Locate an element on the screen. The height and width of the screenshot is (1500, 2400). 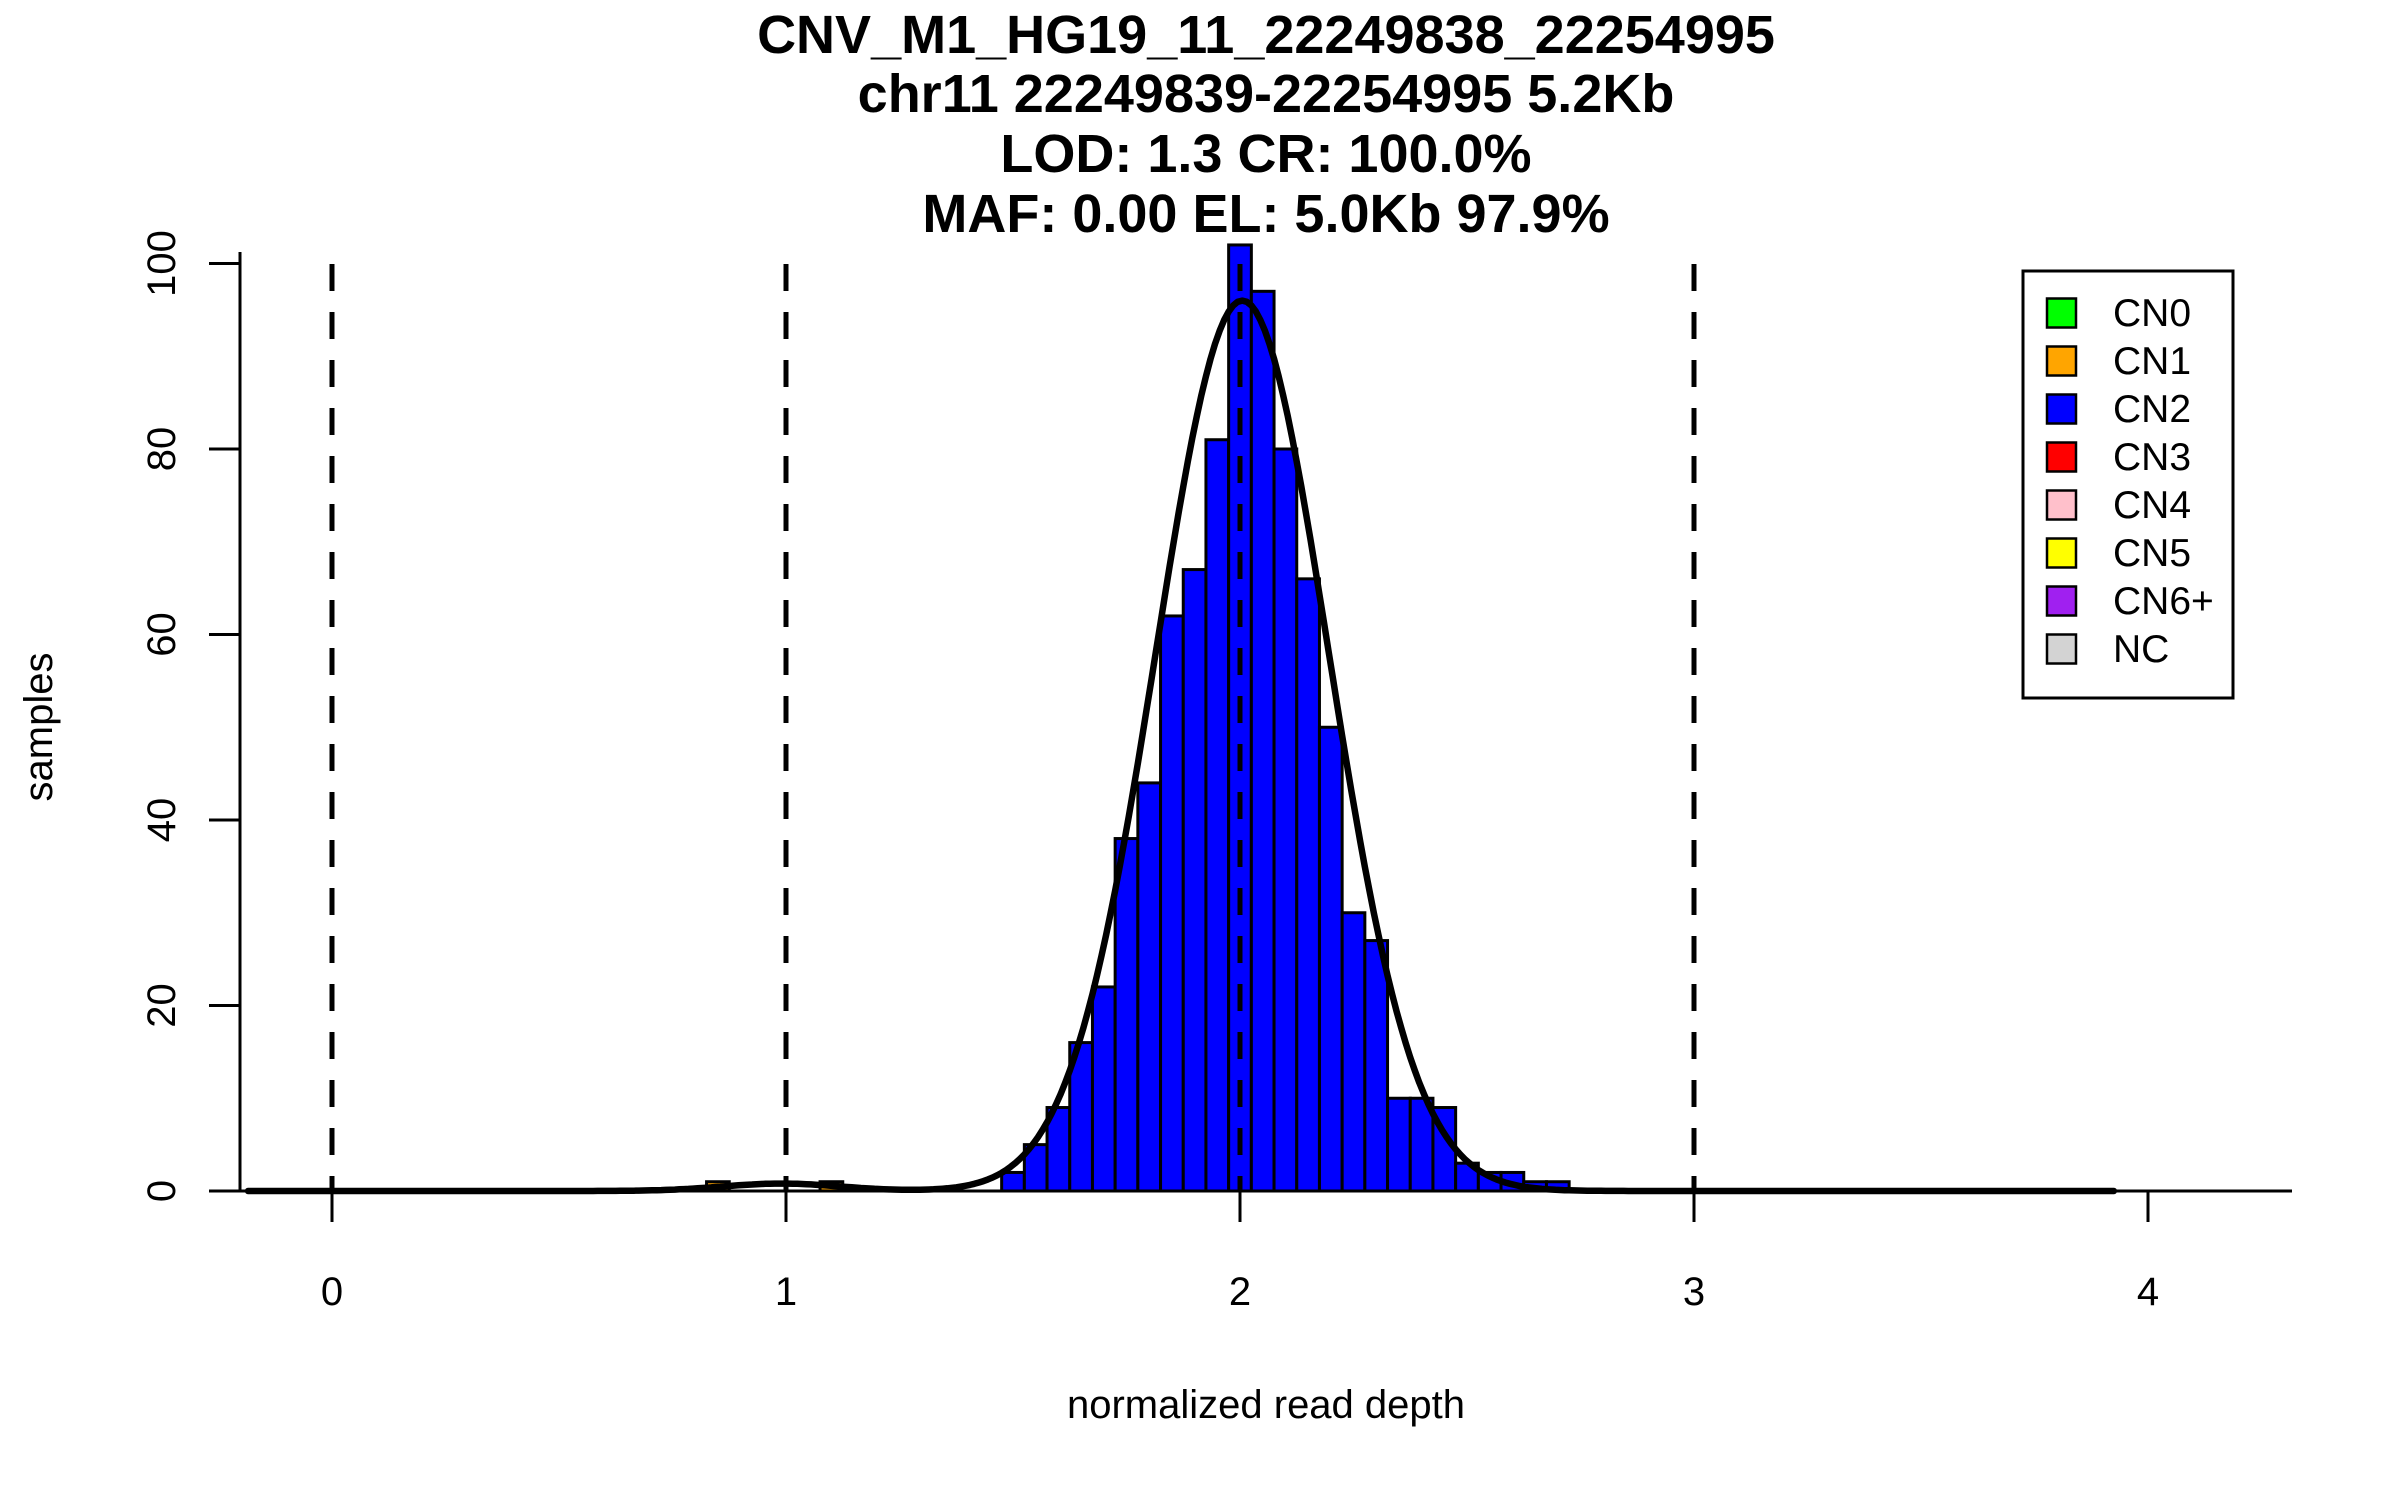
legend-label: CN3 is located at coordinates (2152, 457).